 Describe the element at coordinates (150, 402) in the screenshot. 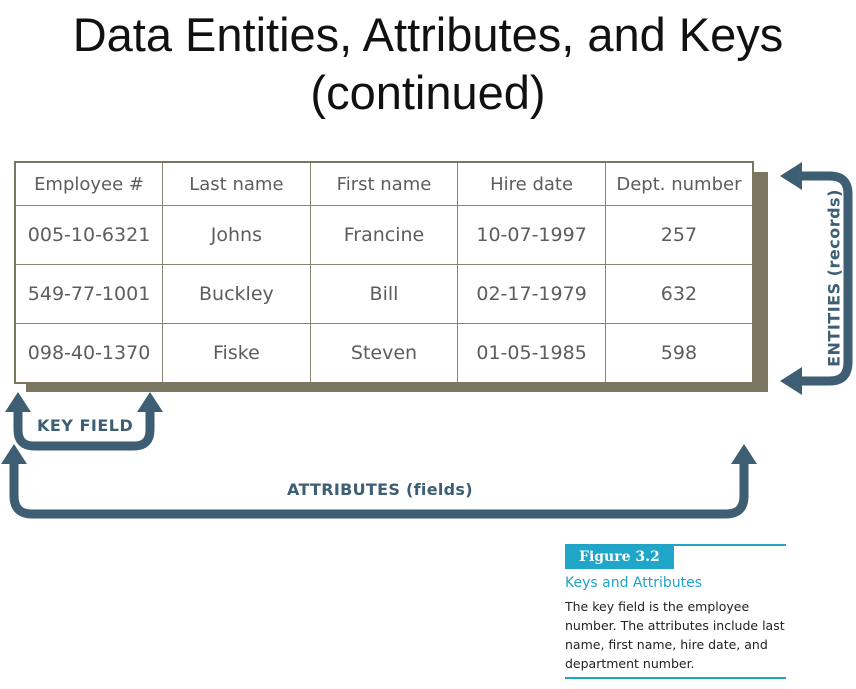

I see `key-field-arrowhead-right-icon` at that location.